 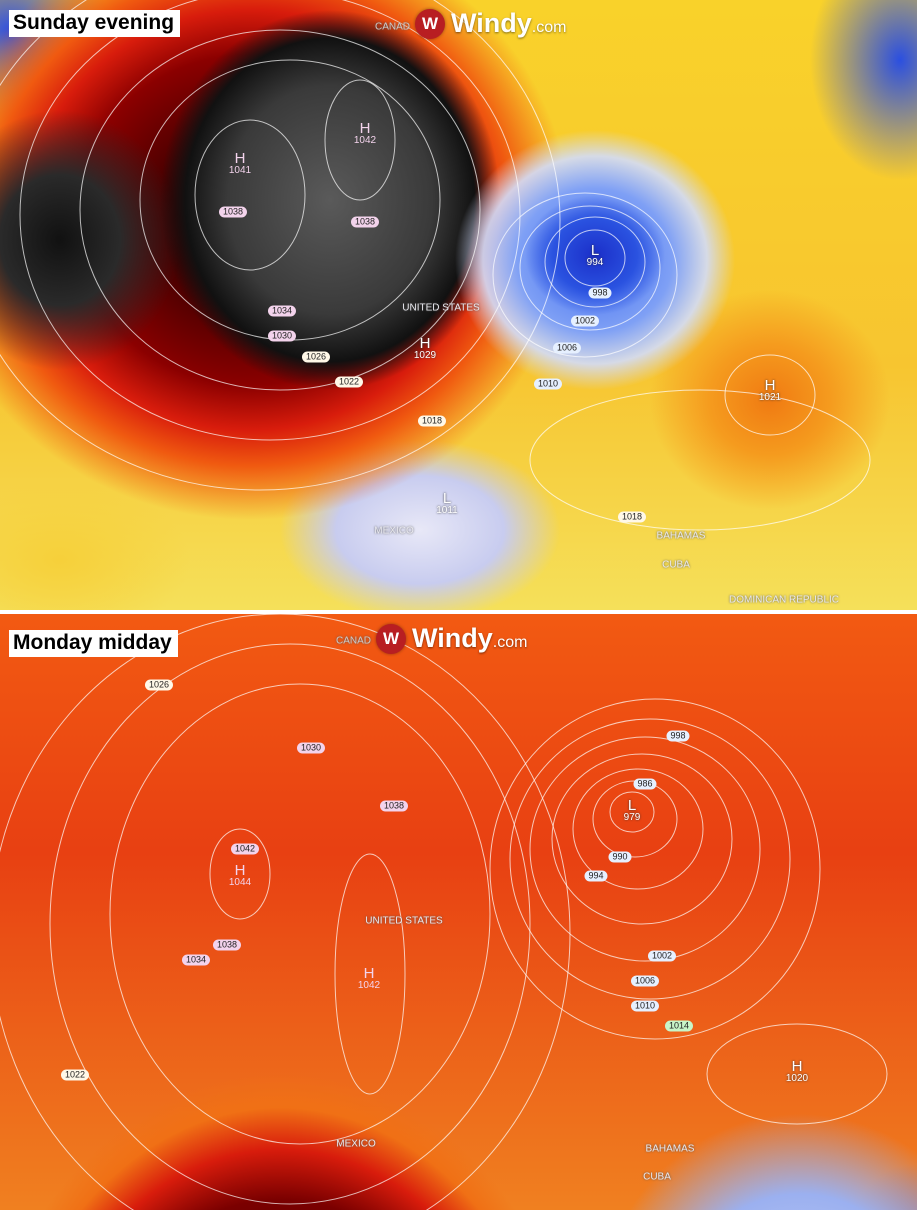 I want to click on pressure-center: H 1044, so click(x=240, y=875).